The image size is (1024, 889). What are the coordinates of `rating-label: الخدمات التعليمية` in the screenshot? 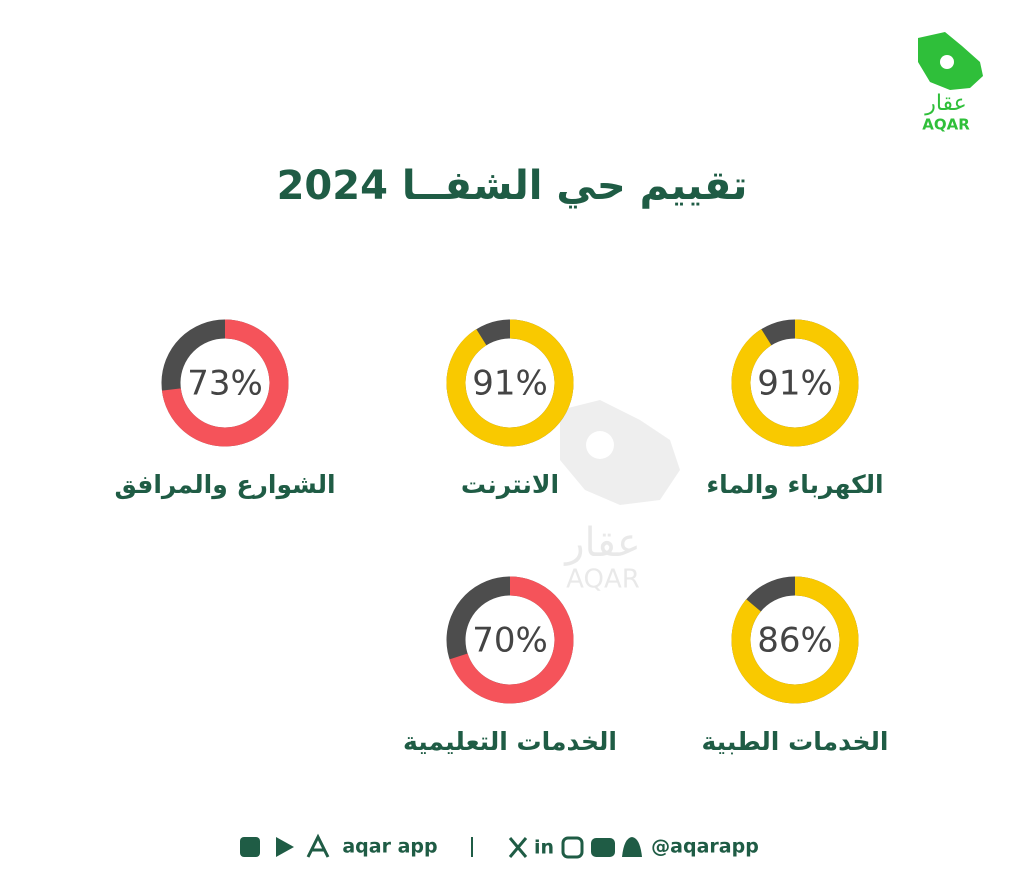 It's located at (510, 741).